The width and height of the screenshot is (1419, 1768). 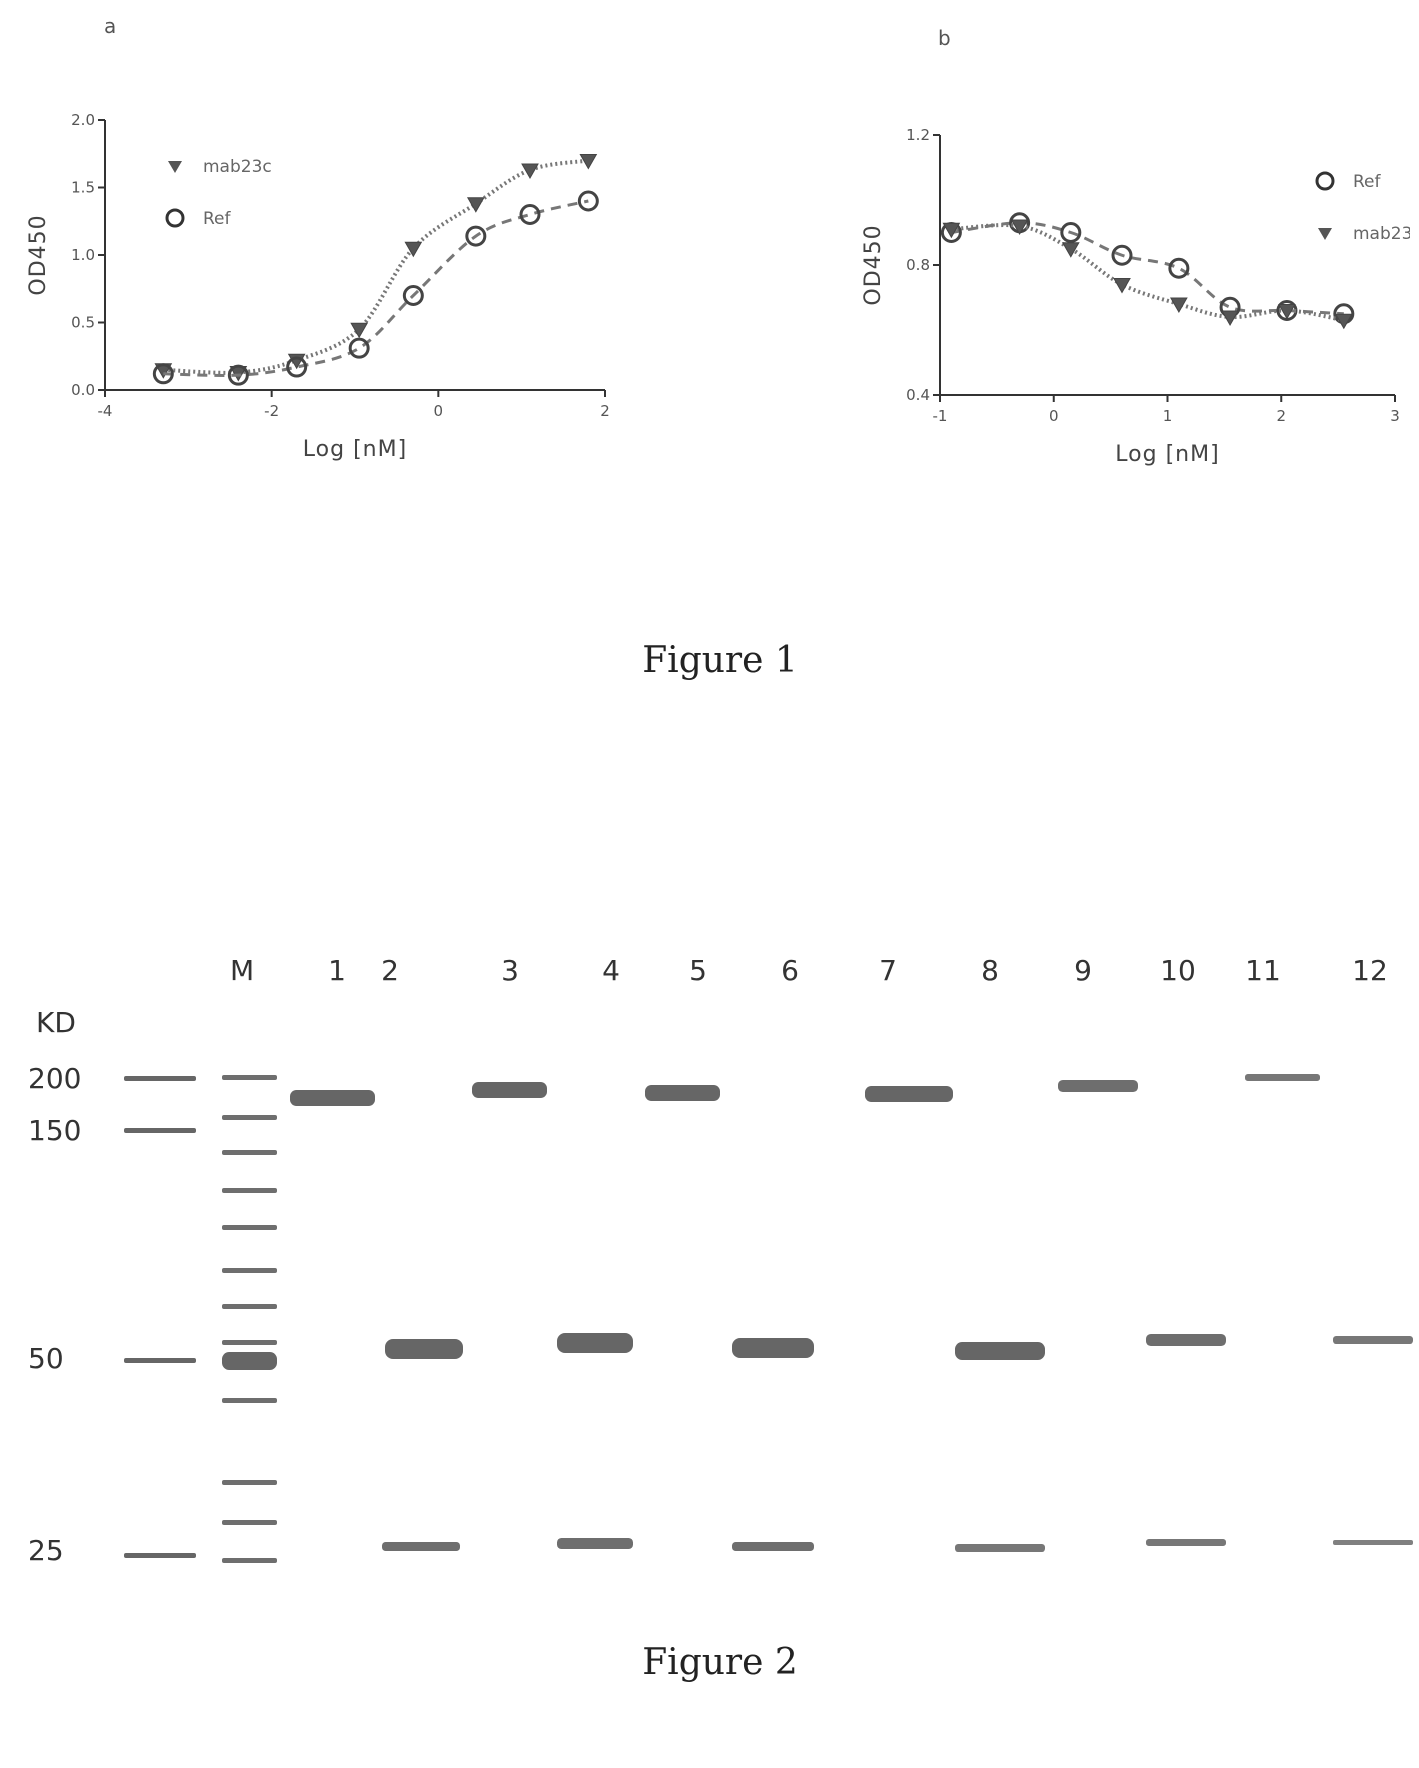 What do you see at coordinates (1373, 1340) in the screenshot?
I see `lane-12-heavy-chain` at bounding box center [1373, 1340].